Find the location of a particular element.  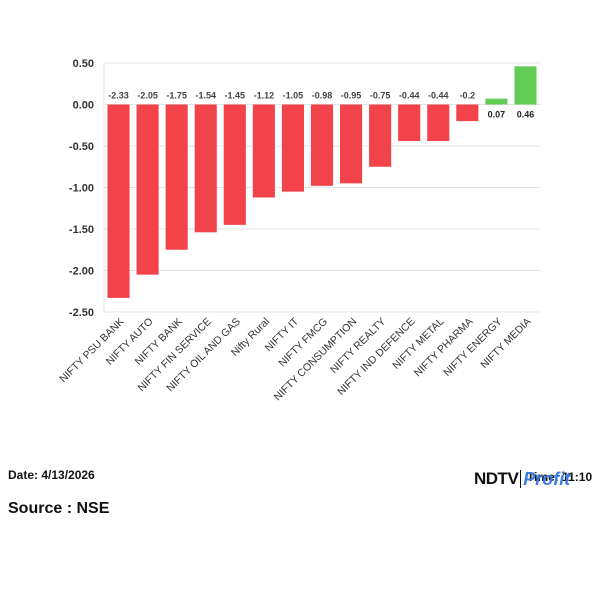

profit-logo-text: Profit is located at coordinates (547, 478).